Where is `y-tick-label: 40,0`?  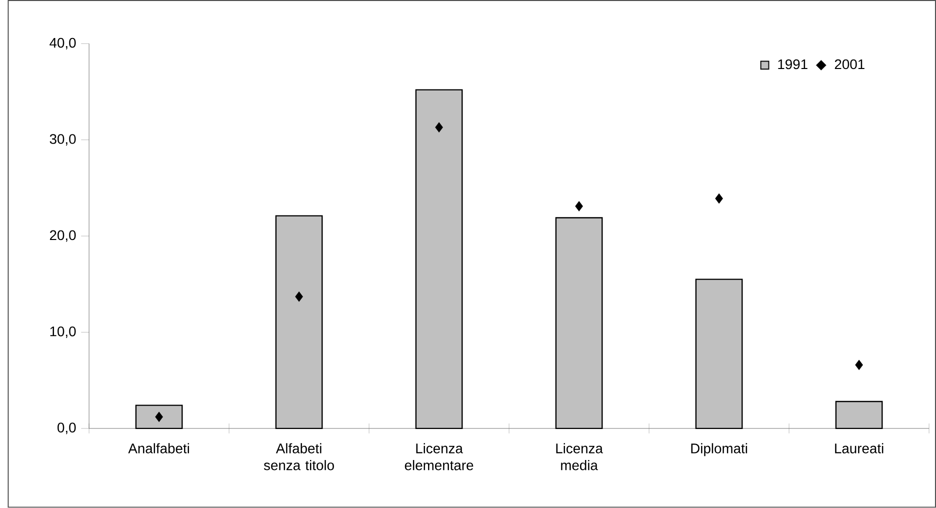
y-tick-label: 40,0 is located at coordinates (63, 44).